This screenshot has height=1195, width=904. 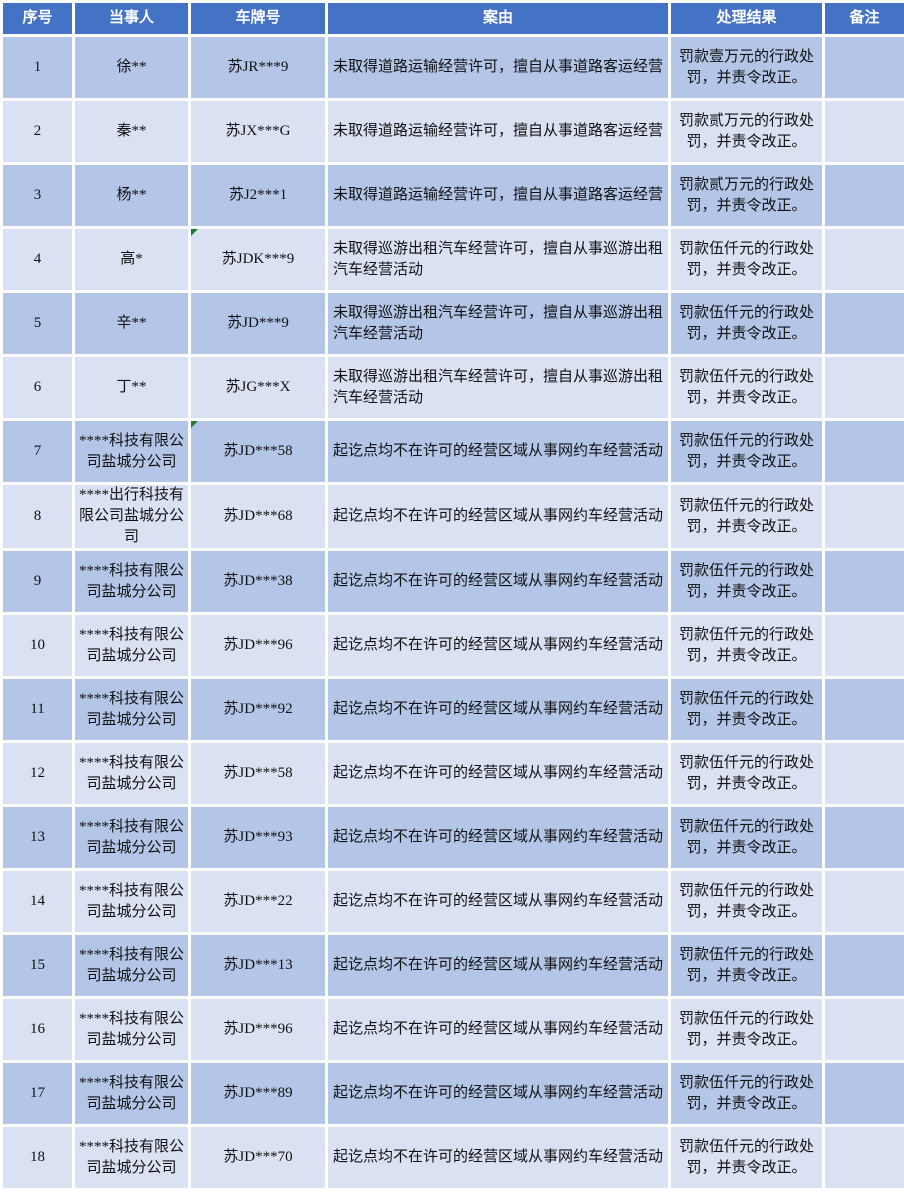 What do you see at coordinates (258, 323) in the screenshot?
I see `plate-cell: 苏JD***9` at bounding box center [258, 323].